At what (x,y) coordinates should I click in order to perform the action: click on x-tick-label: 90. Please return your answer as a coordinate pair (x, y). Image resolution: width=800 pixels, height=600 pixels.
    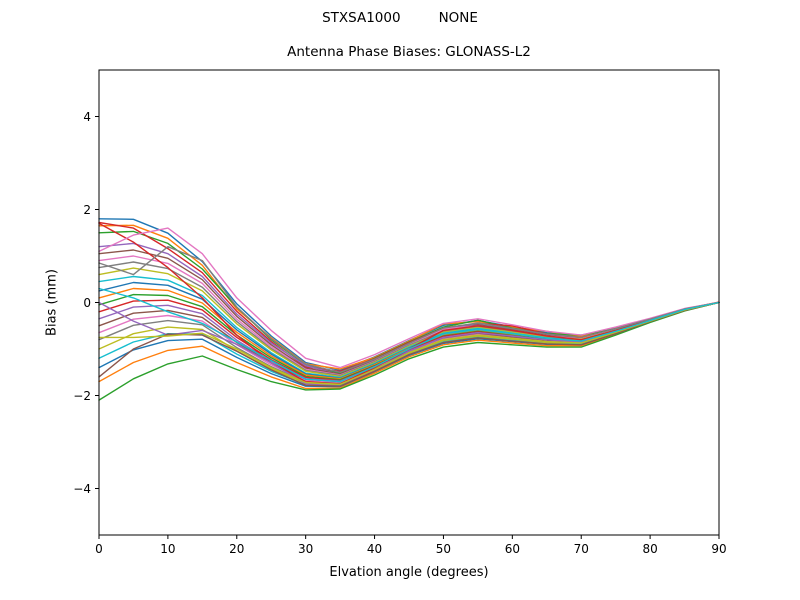
    Looking at the image, I should click on (718, 549).